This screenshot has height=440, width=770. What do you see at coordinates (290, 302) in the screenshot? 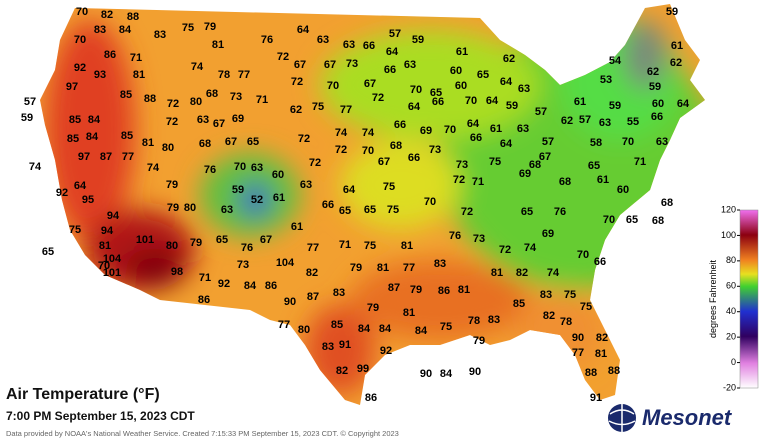
I see `station-temperature: 90` at bounding box center [290, 302].